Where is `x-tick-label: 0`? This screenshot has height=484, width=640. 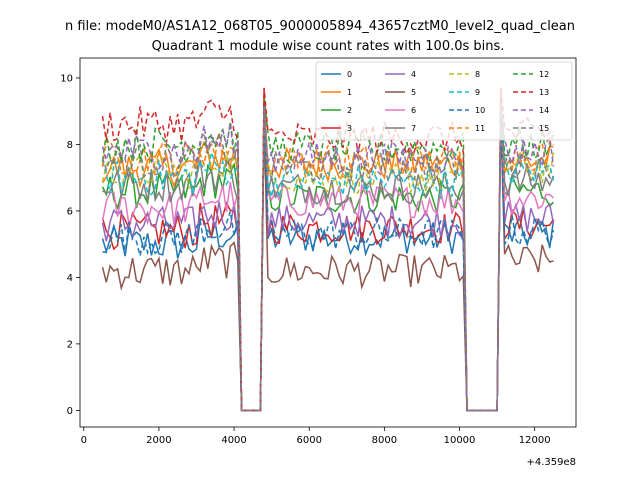 x-tick-label: 0 is located at coordinates (84, 440).